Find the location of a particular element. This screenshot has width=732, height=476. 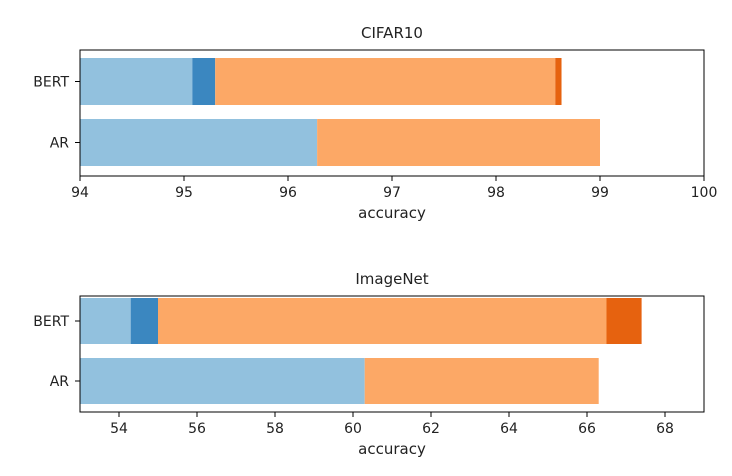

x-tick-label: 96 is located at coordinates (288, 193).